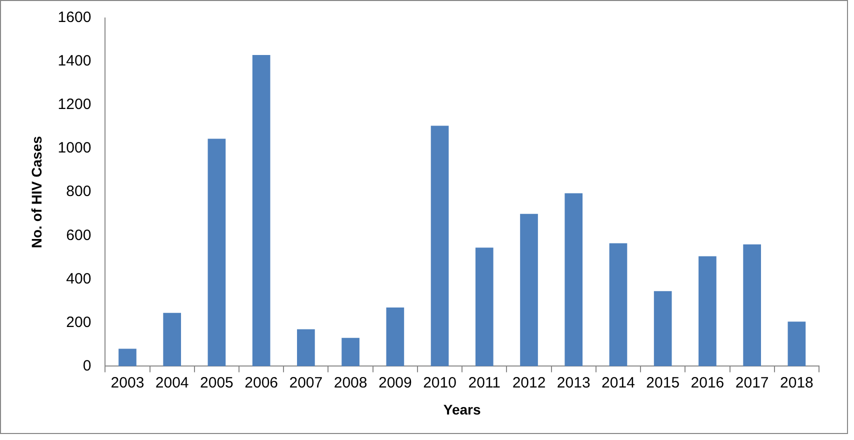 The image size is (854, 440). What do you see at coordinates (79, 235) in the screenshot?
I see `y-tick-label: 600` at bounding box center [79, 235].